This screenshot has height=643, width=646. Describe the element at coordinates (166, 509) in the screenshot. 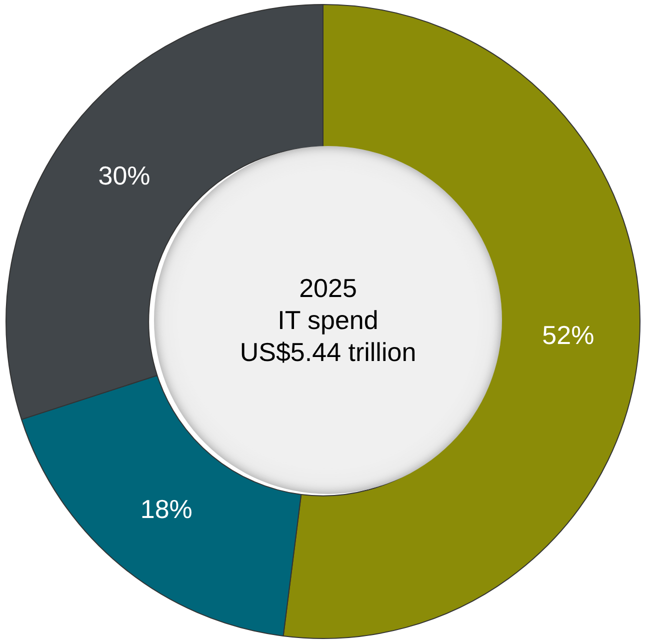

I see `data-label: 18%` at that location.